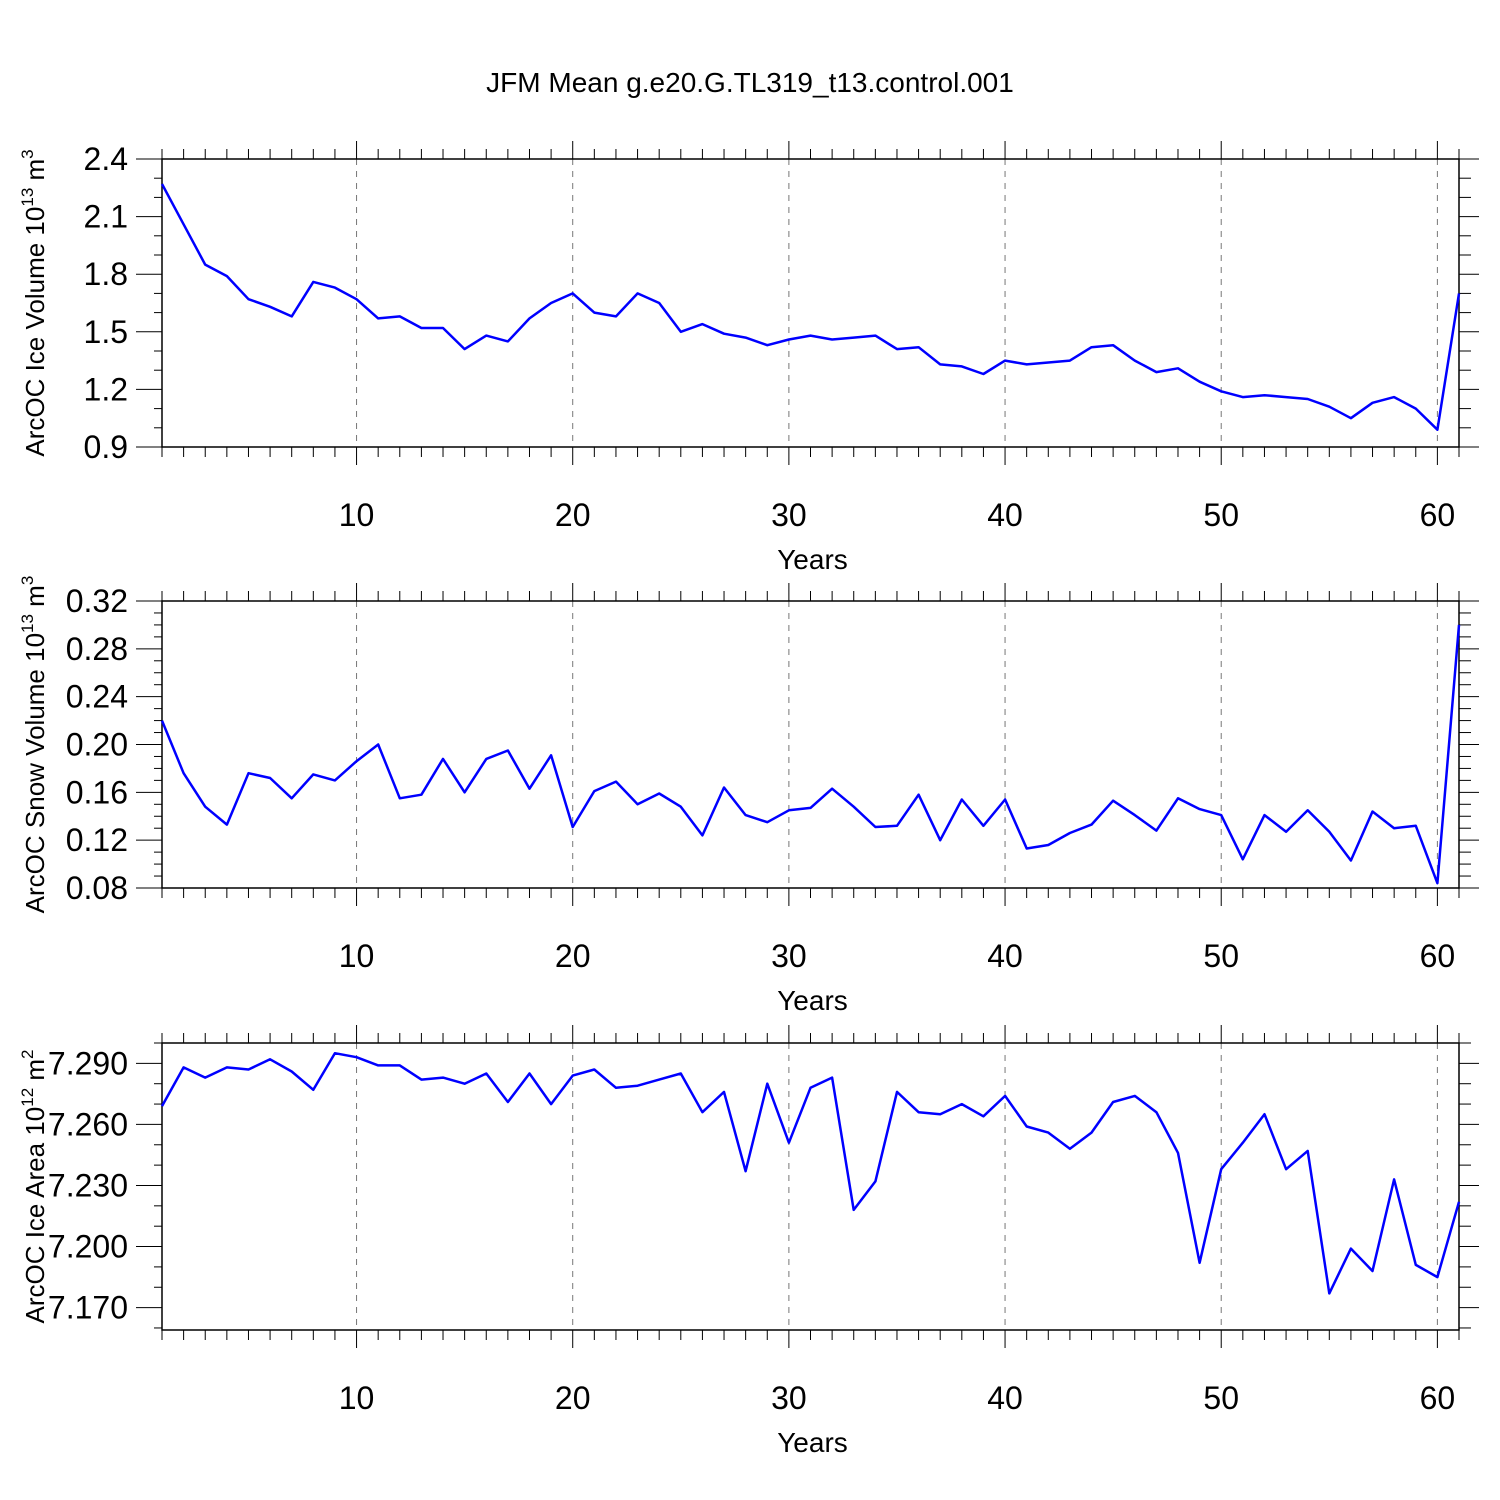  Describe the element at coordinates (34, 1186) in the screenshot. I see `y-axis-label: ArcOC Ice Area 1012 m2` at that location.